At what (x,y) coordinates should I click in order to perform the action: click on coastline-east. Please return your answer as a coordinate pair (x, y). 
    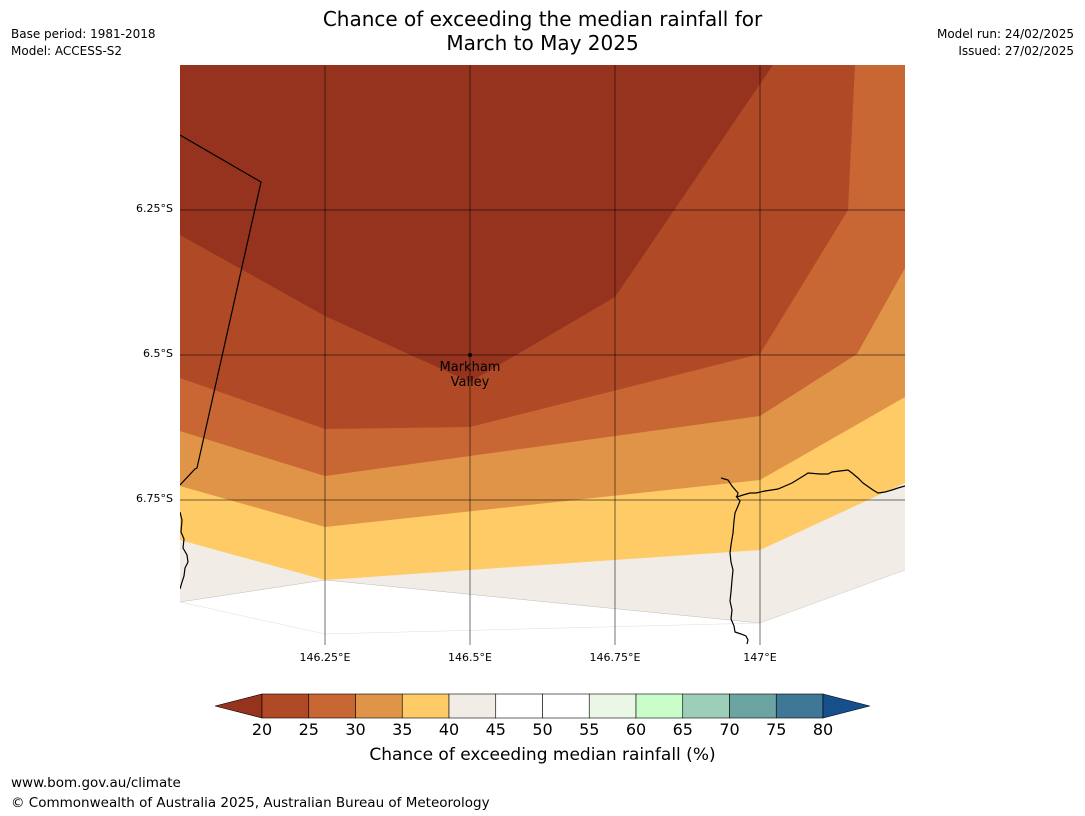
    Looking at the image, I should click on (812, 483).